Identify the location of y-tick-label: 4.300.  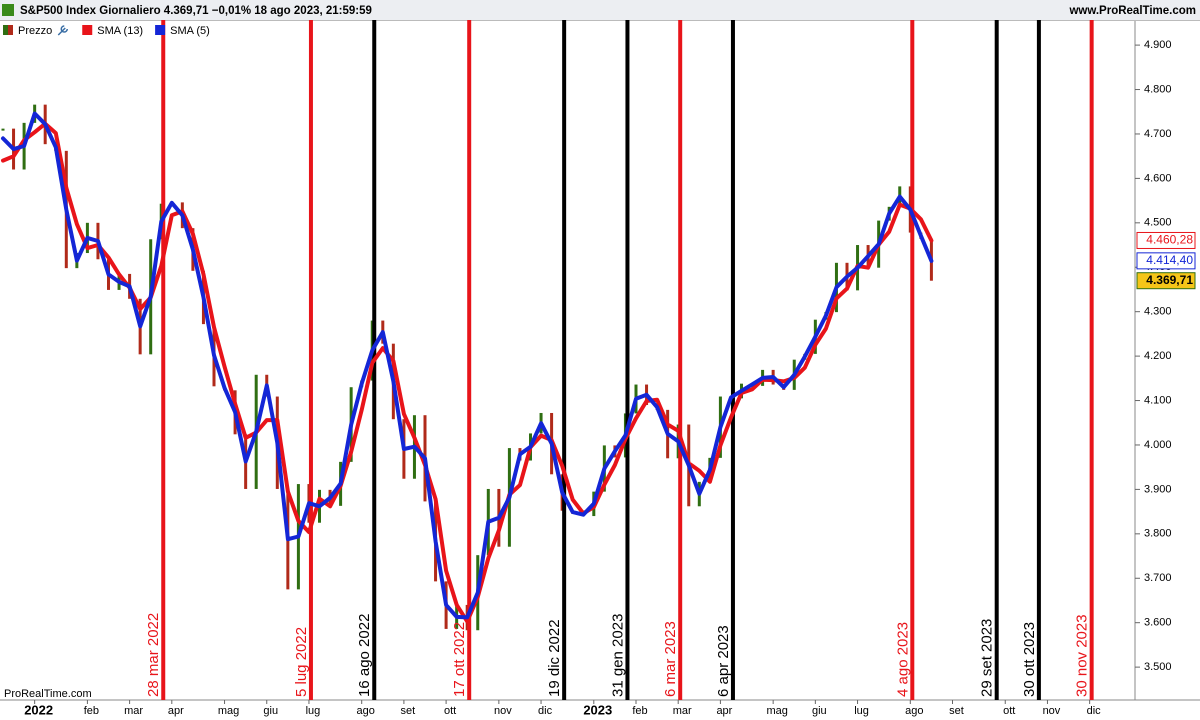
(1158, 312).